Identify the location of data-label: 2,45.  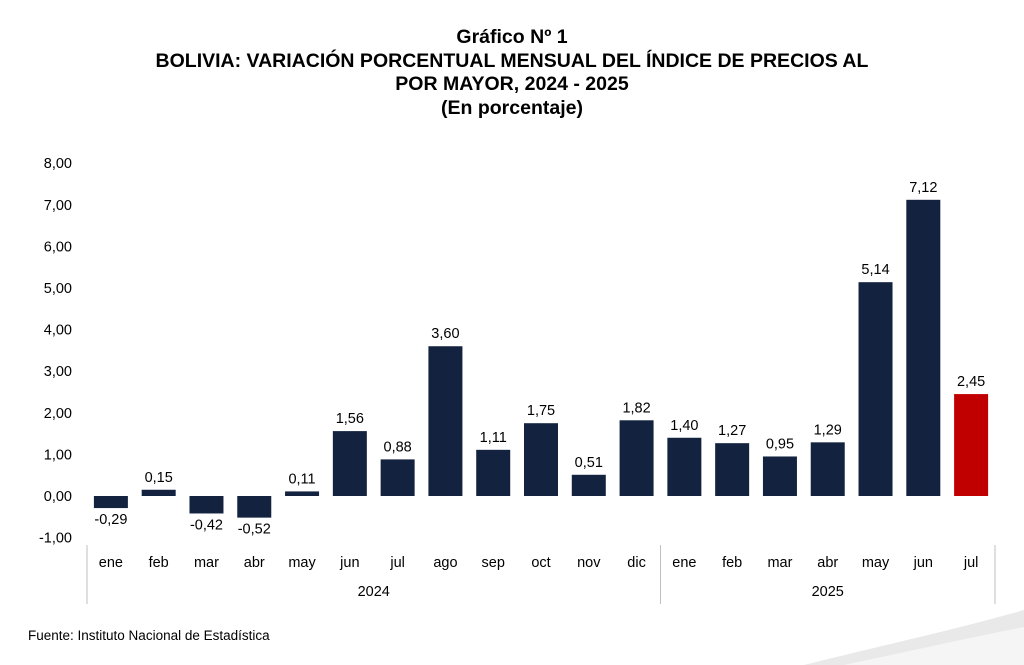
(971, 382).